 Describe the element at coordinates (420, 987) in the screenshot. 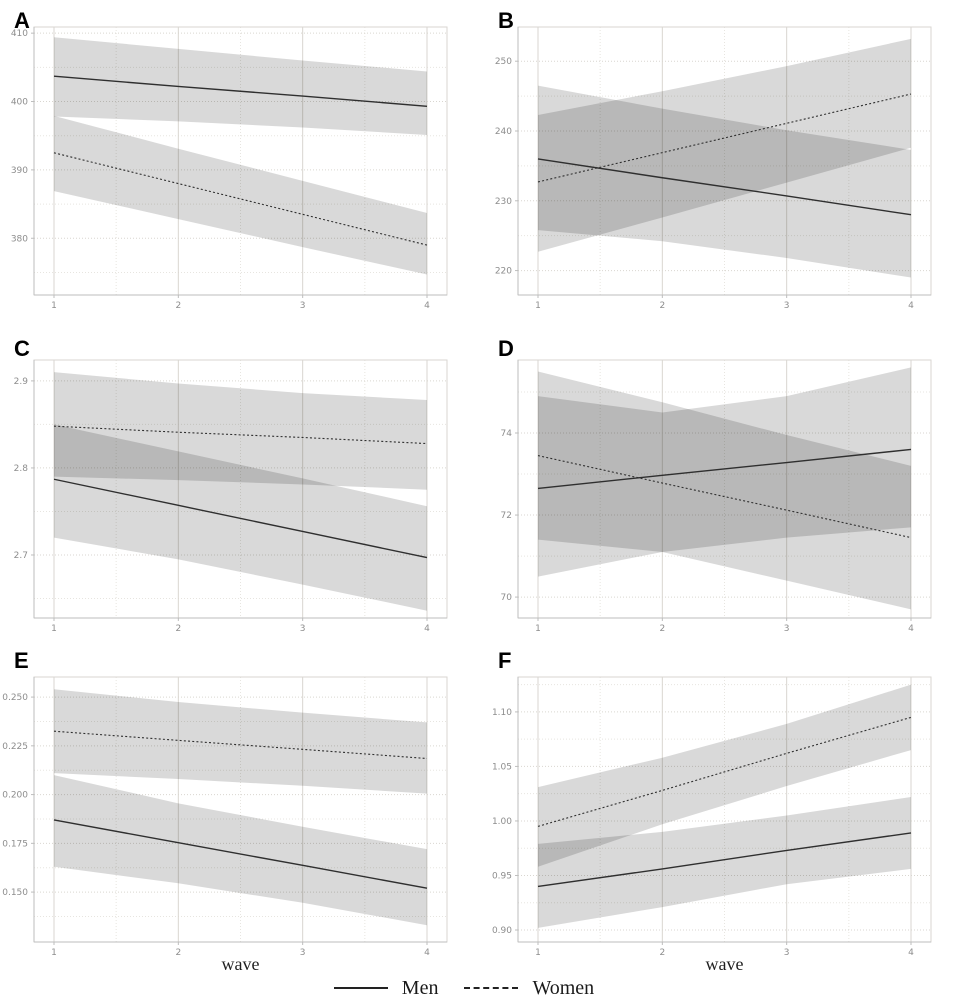

I see `legend-label-men: Men` at that location.